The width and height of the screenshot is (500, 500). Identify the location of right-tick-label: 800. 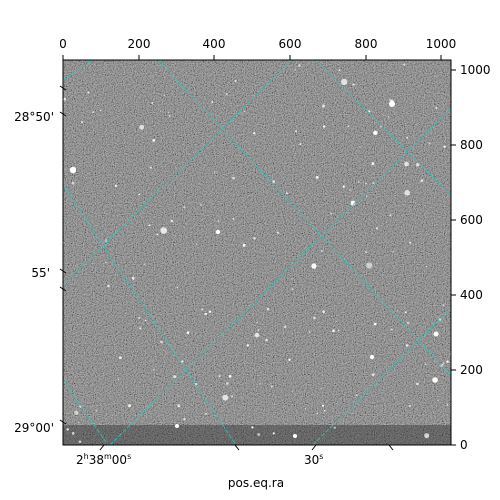
(471, 145).